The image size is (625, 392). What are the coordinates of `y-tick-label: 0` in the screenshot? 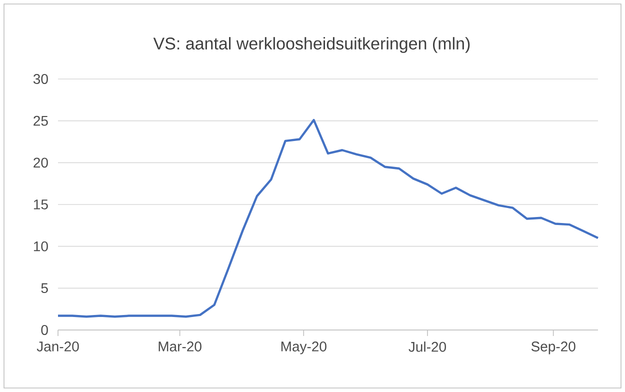 It's located at (44, 330).